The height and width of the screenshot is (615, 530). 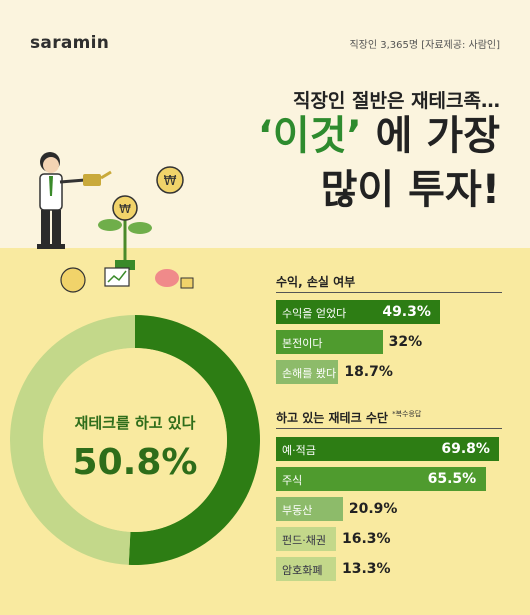 I want to click on investor-illustration: ₩ ₩, so click(x=115, y=222).